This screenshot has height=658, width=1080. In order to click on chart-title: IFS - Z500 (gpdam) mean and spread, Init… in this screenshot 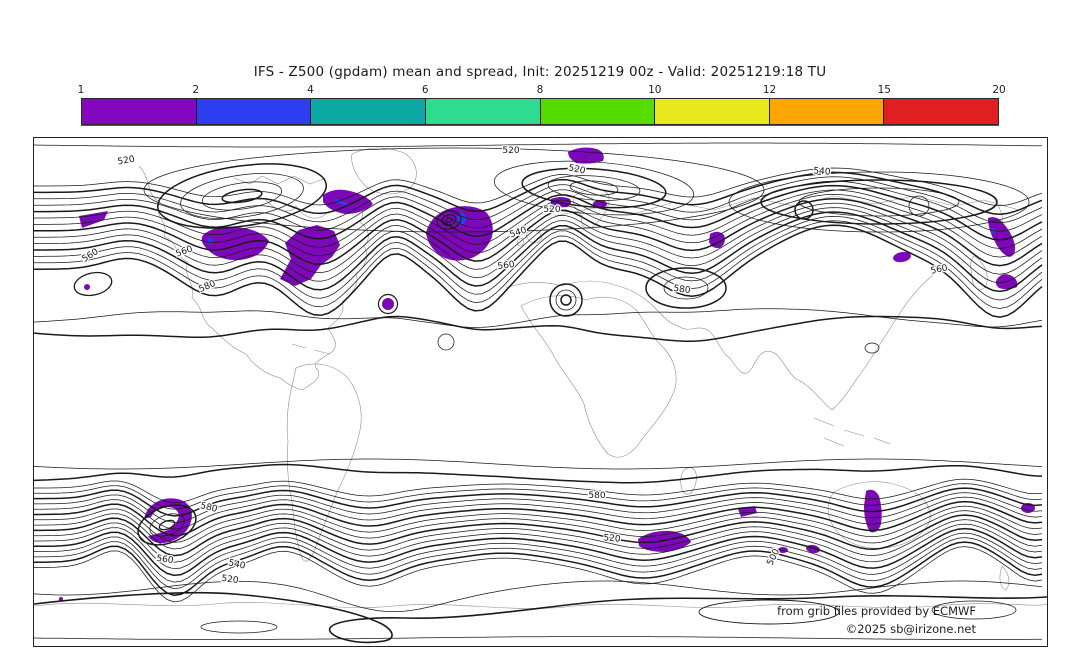, I will do `click(540, 72)`.